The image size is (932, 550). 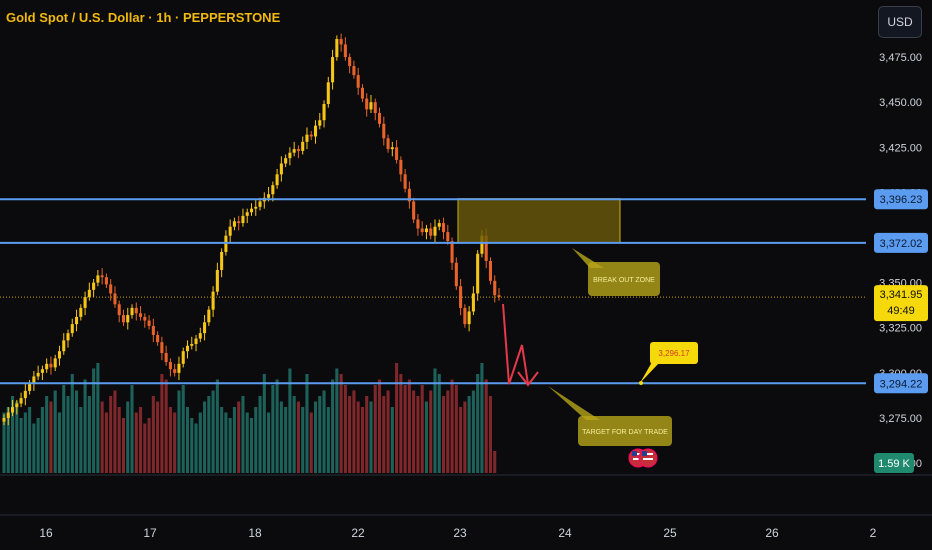 What do you see at coordinates (650, 372) in the screenshot?
I see `target-value-pointer` at bounding box center [650, 372].